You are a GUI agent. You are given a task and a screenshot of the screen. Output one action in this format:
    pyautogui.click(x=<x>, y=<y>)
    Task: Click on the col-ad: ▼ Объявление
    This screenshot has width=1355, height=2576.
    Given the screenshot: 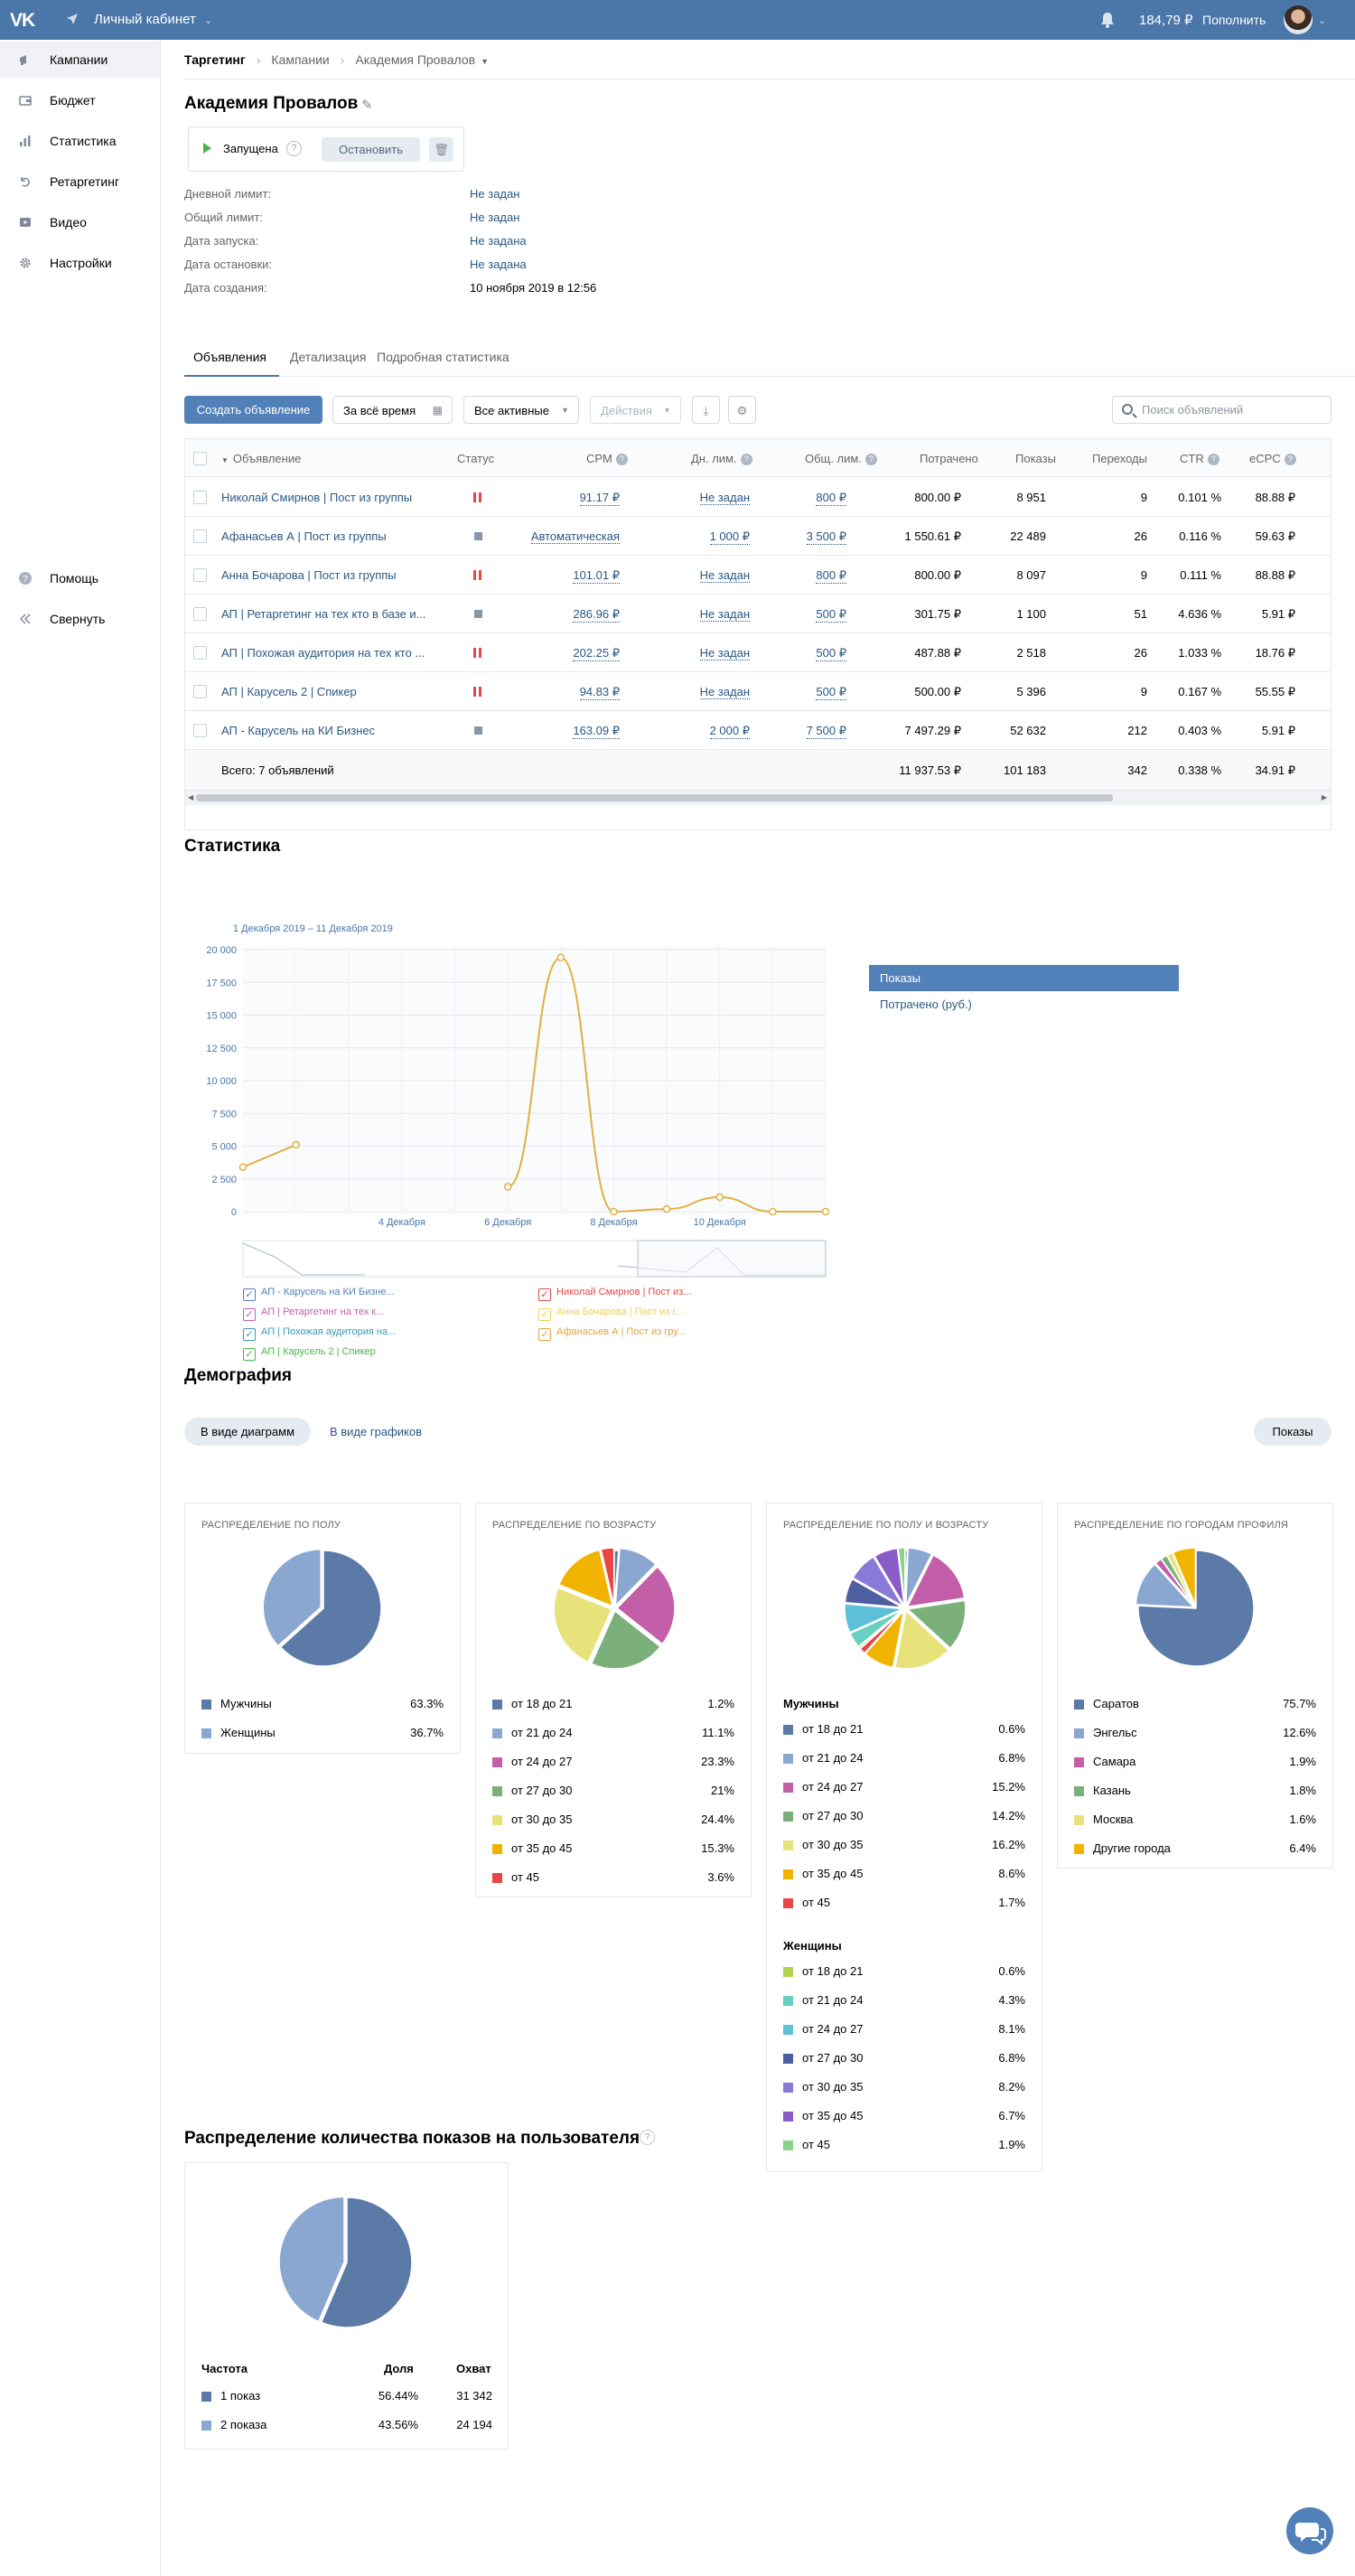 What is the action you would take?
    pyautogui.click(x=261, y=458)
    